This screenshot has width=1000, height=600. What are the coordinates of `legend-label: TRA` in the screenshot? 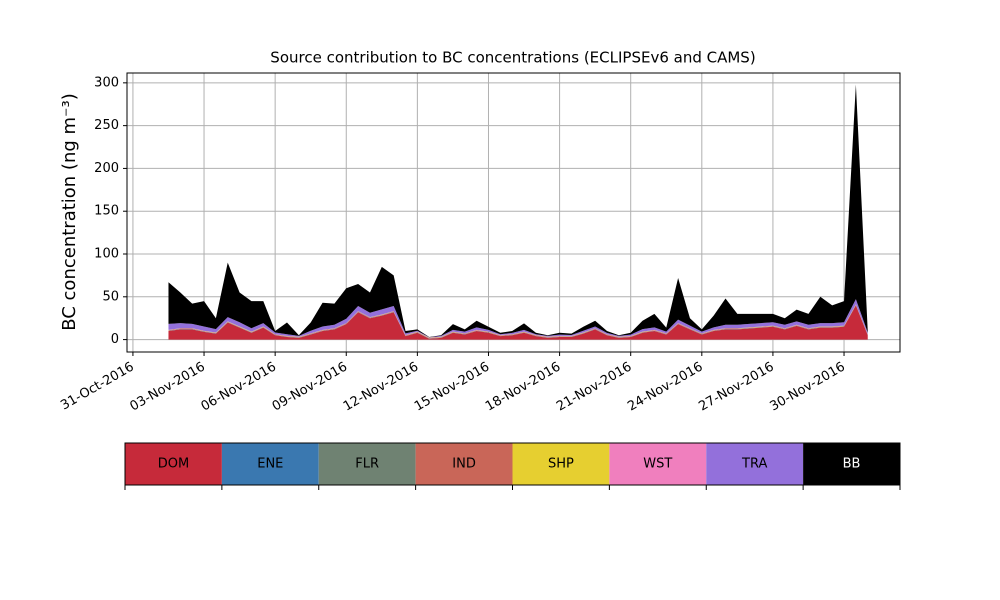 It's located at (754, 464).